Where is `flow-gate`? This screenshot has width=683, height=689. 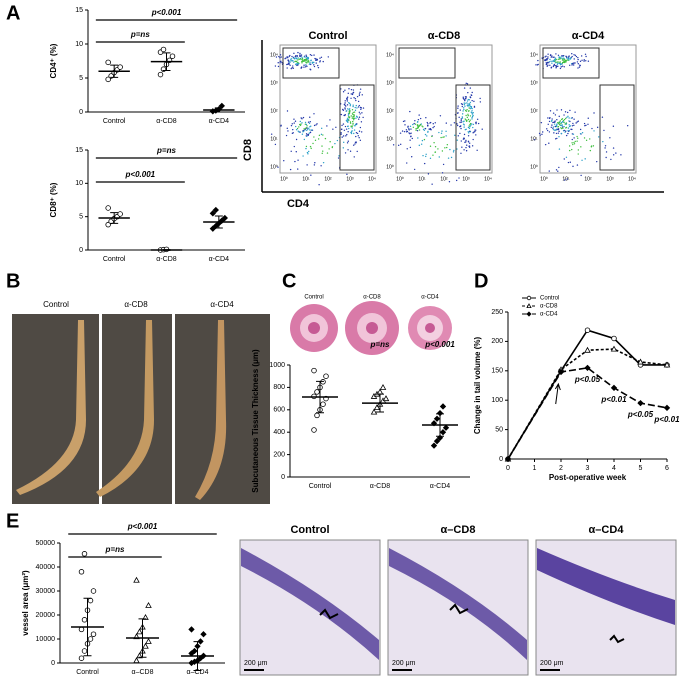 flow-gate is located at coordinates (311, 63).